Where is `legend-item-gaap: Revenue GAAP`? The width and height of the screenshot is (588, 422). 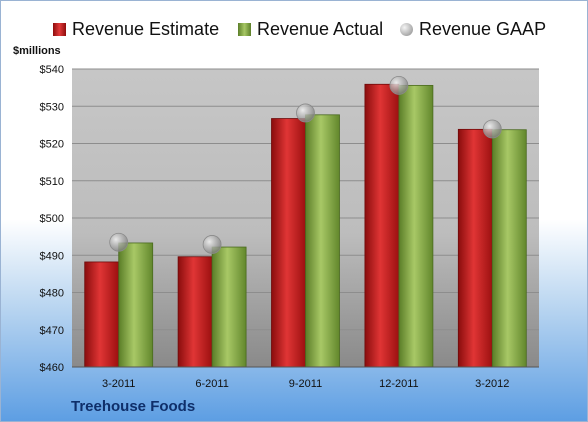 legend-item-gaap: Revenue GAAP is located at coordinates (473, 29).